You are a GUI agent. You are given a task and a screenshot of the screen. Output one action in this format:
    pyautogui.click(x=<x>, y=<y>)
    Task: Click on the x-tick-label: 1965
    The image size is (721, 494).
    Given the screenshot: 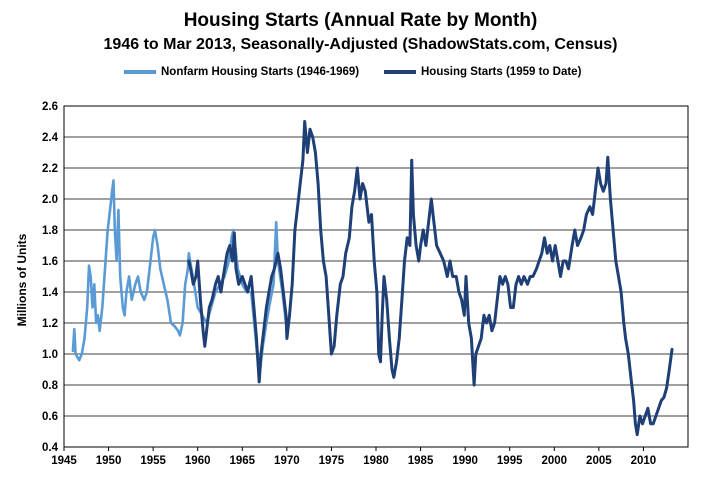 What is the action you would take?
    pyautogui.click(x=242, y=461)
    